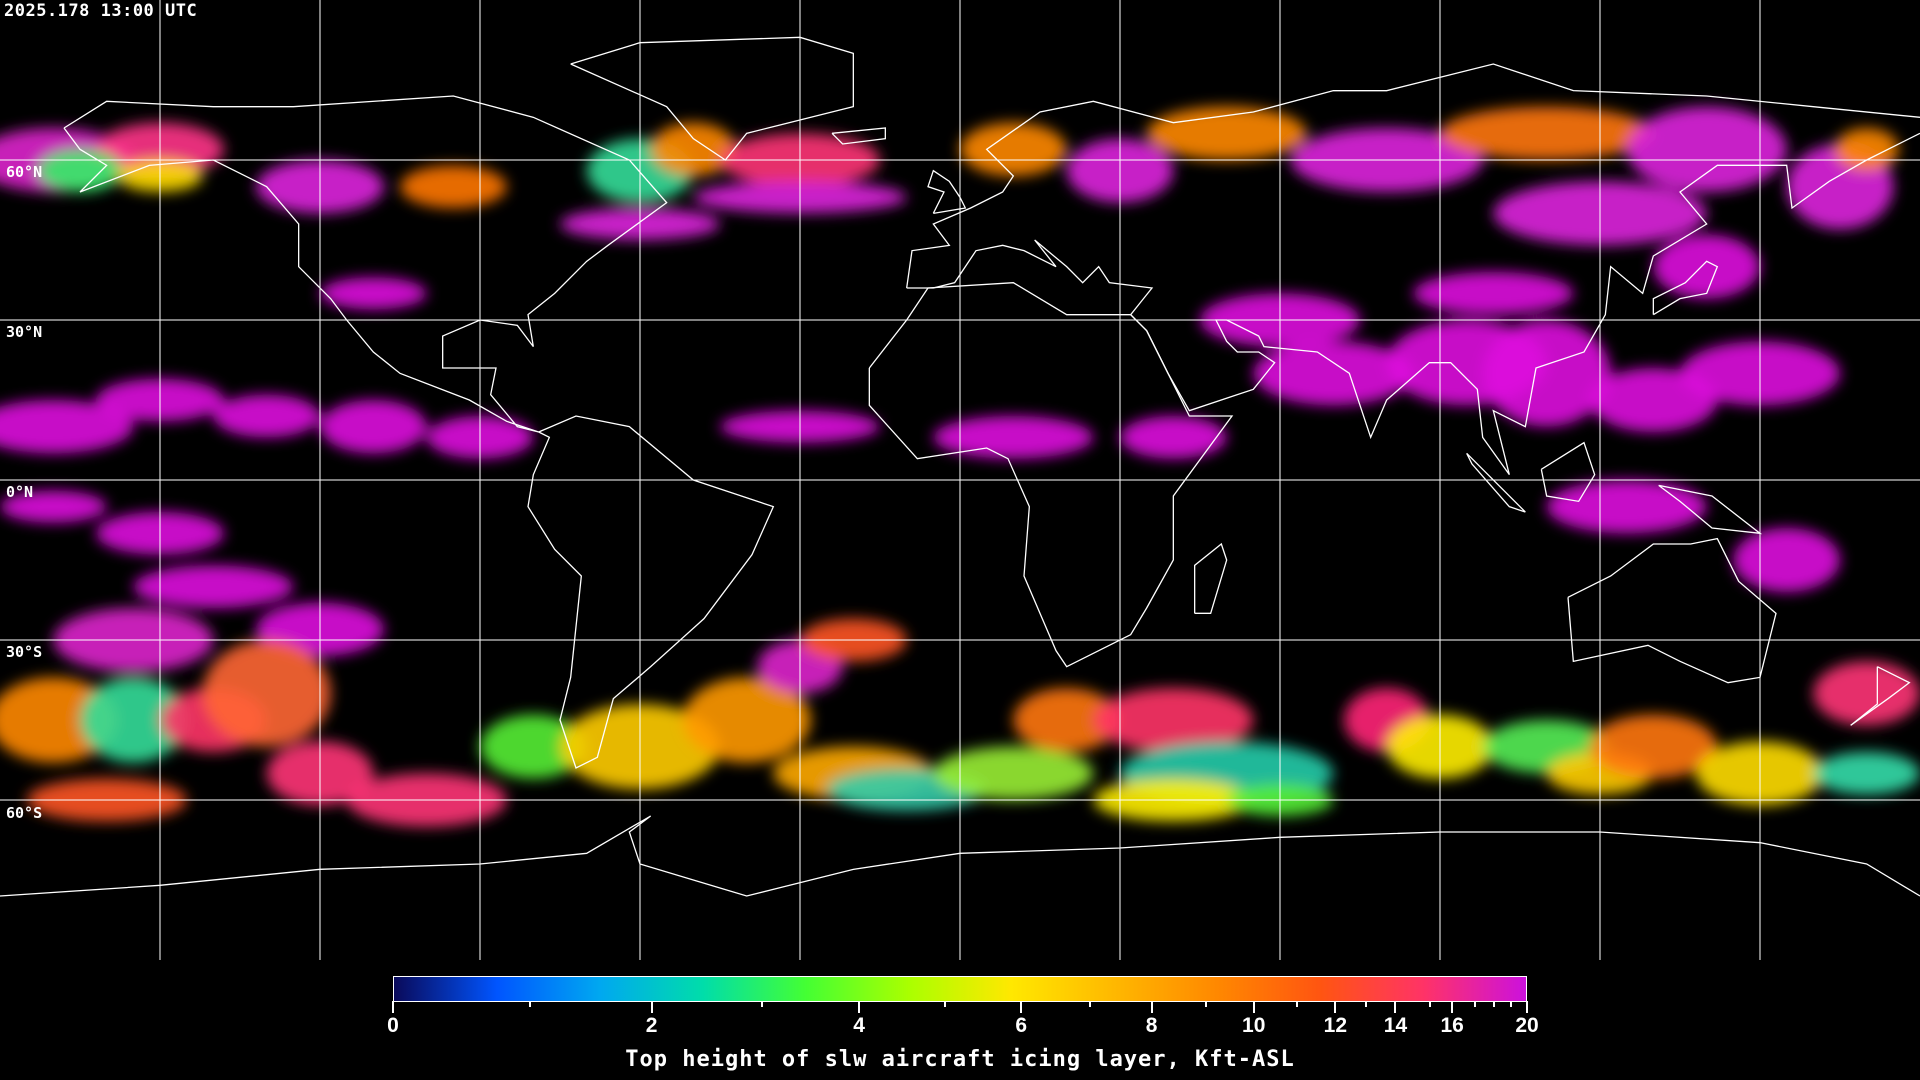 The width and height of the screenshot is (1920, 1080). I want to click on tick-label: 2, so click(651, 1025).